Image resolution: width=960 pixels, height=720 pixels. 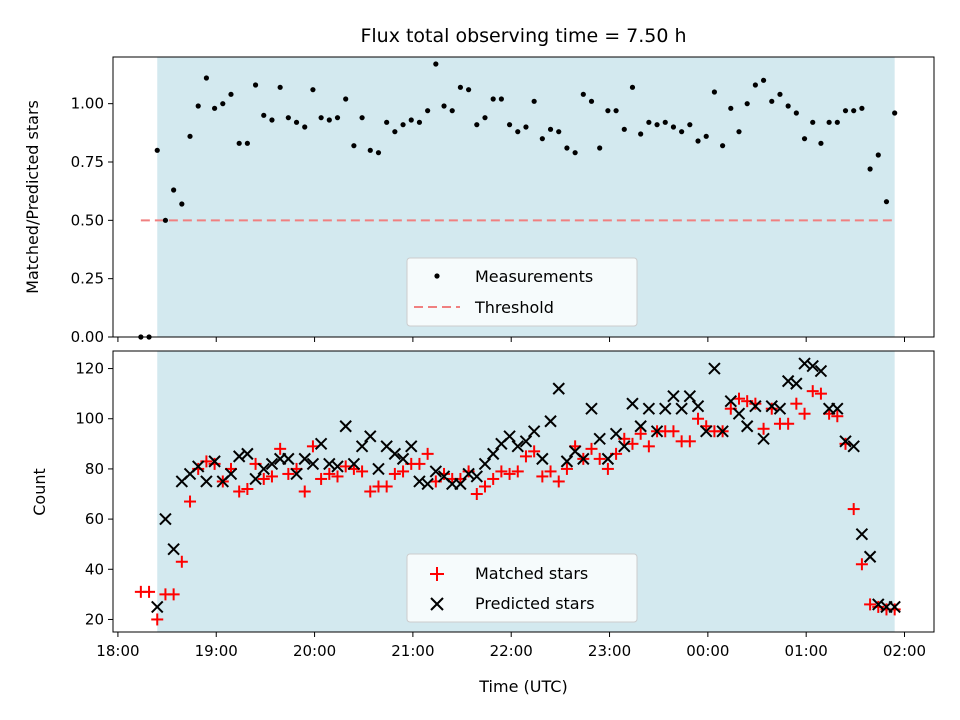 What do you see at coordinates (94, 469) in the screenshot?
I see `count-y-tick-label: 80` at bounding box center [94, 469].